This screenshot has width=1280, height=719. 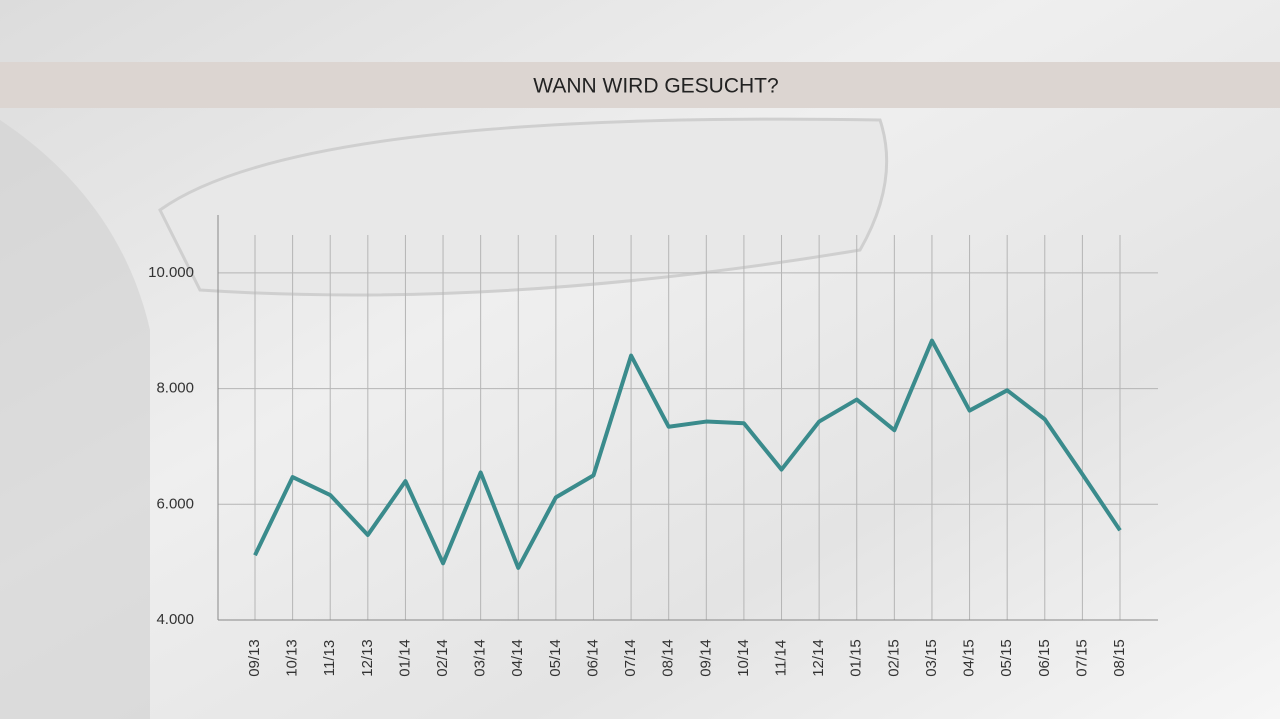 I want to click on x-tick-label: 04/15, so click(x=969, y=658).